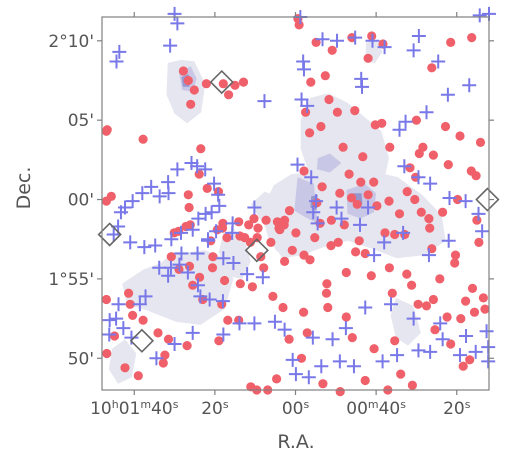 This screenshot has width=516, height=462. I want to click on y-tick-label: 05', so click(81, 121).